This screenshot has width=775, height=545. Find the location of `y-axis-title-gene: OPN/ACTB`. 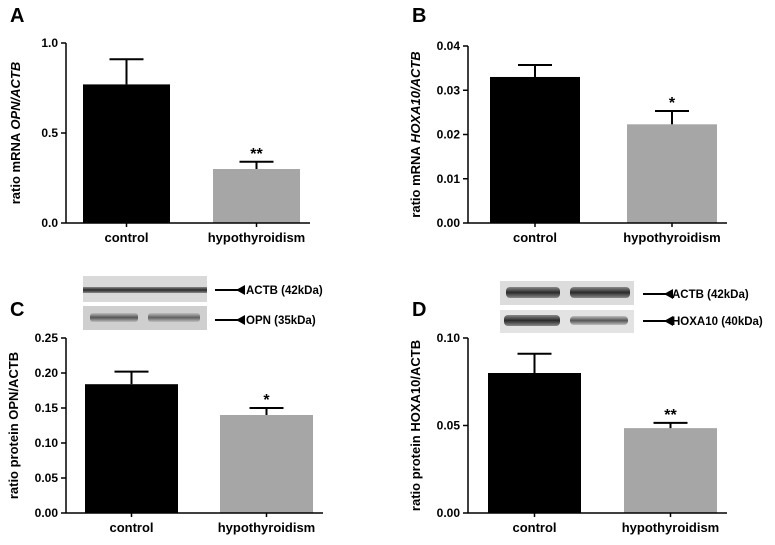

y-axis-title-gene: OPN/ACTB is located at coordinates (15, 96).